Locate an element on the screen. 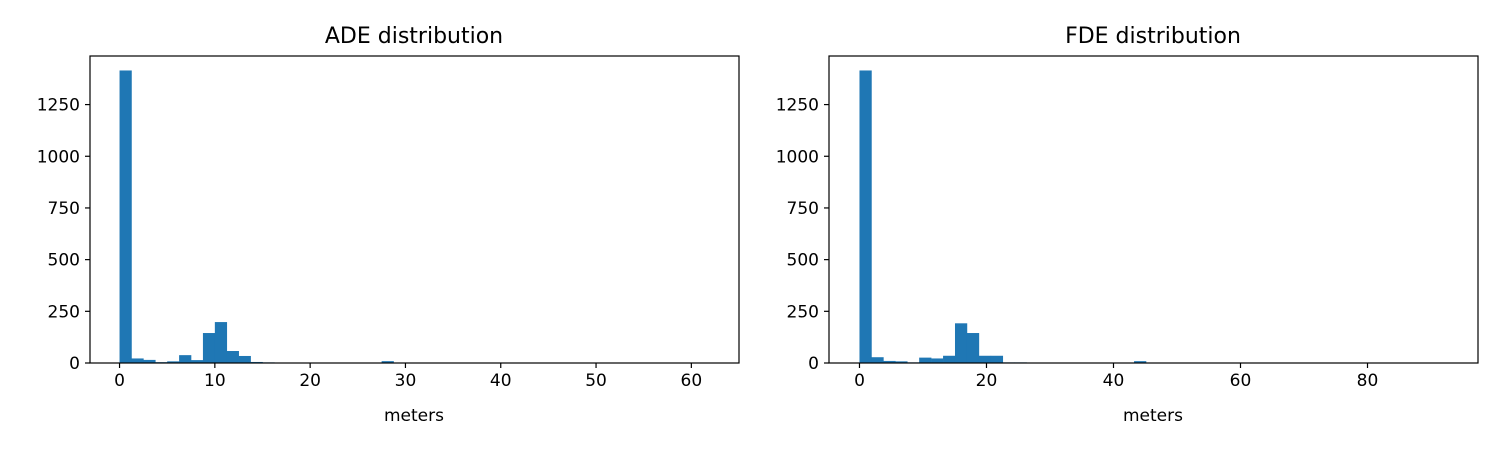 Image resolution: width=1500 pixels, height=450 pixels. x-tick-label: 80 is located at coordinates (1368, 381).